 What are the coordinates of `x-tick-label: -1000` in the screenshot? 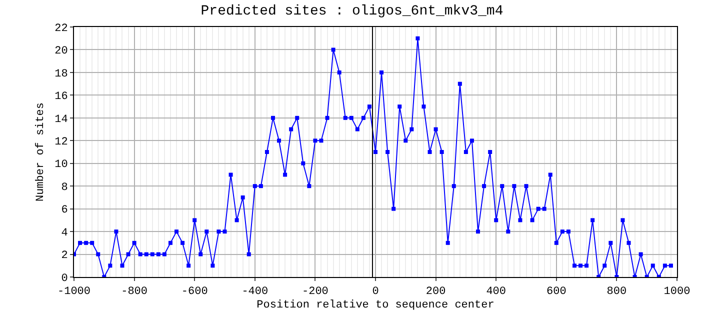 It's located at (74, 292).